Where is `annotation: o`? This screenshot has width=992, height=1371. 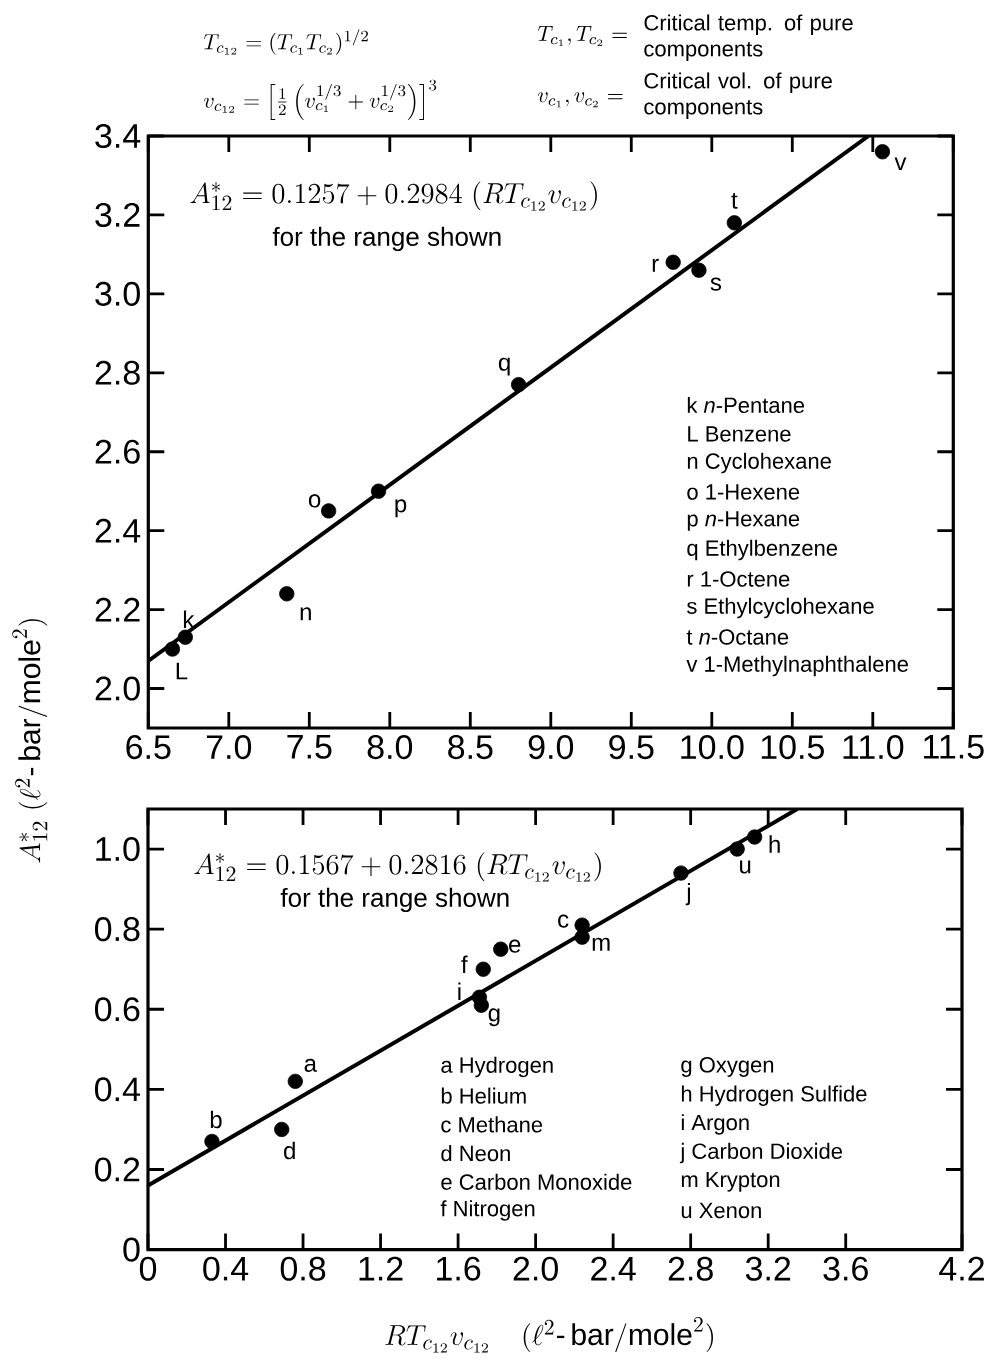
annotation: o is located at coordinates (314, 501).